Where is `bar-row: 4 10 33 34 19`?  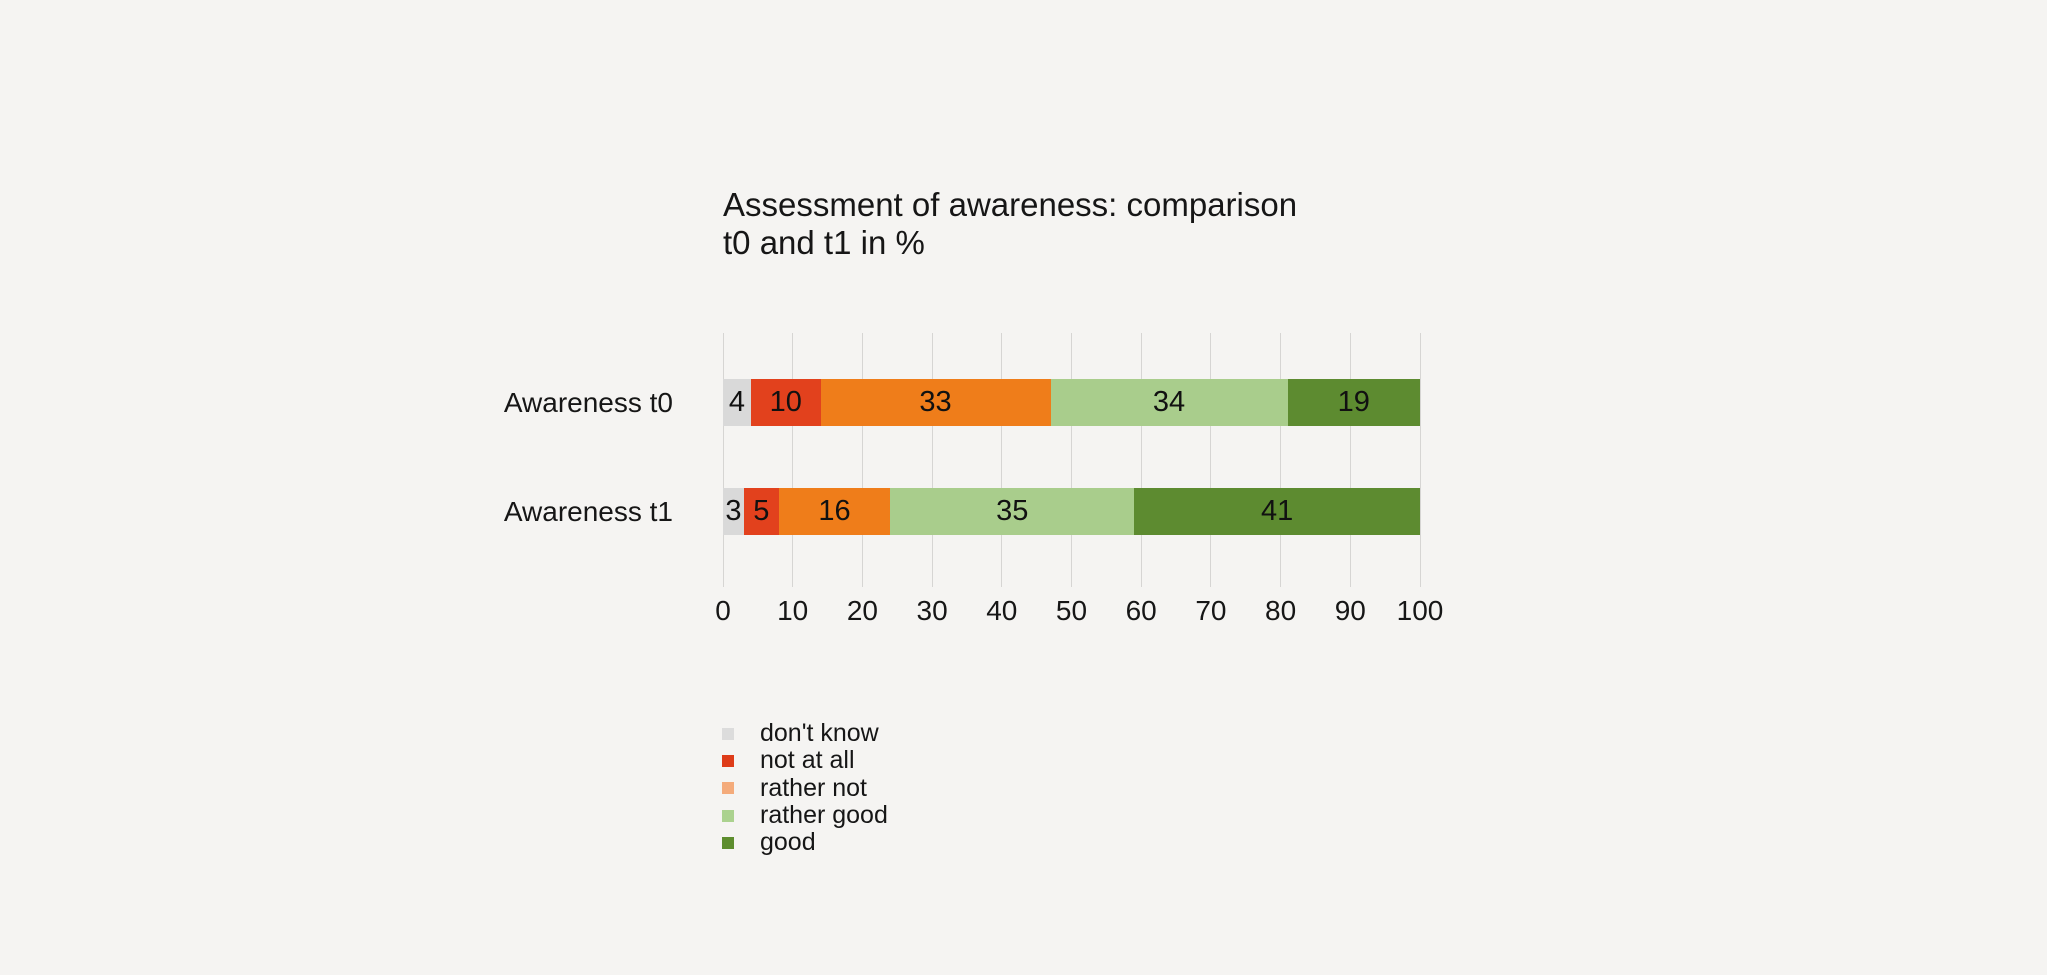
bar-row: 4 10 33 34 19 is located at coordinates (1071, 402).